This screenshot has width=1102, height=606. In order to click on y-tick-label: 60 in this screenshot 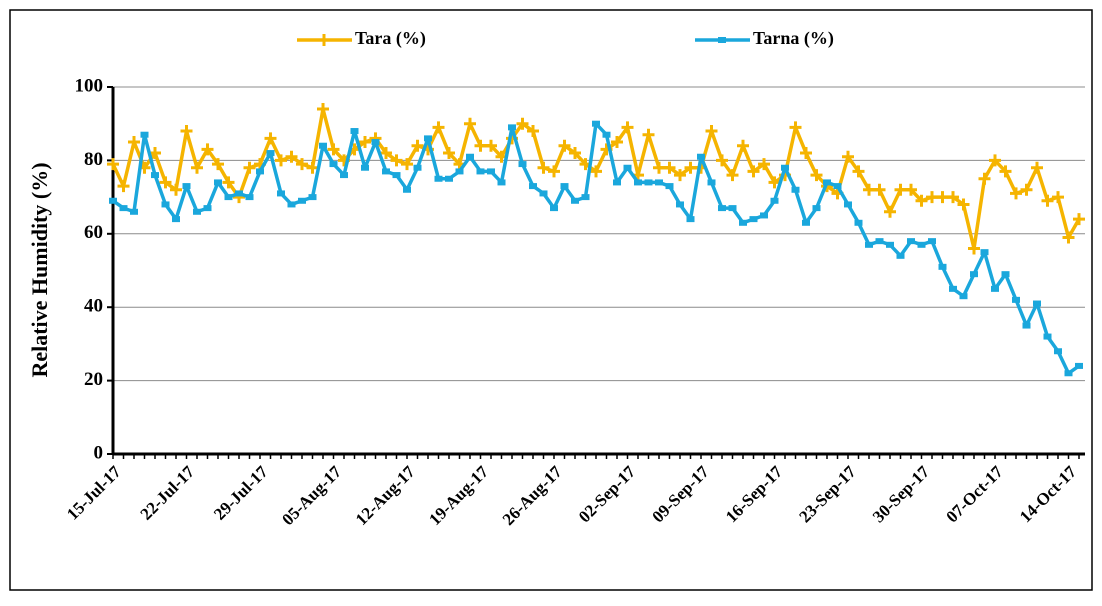, I will do `click(93, 232)`.